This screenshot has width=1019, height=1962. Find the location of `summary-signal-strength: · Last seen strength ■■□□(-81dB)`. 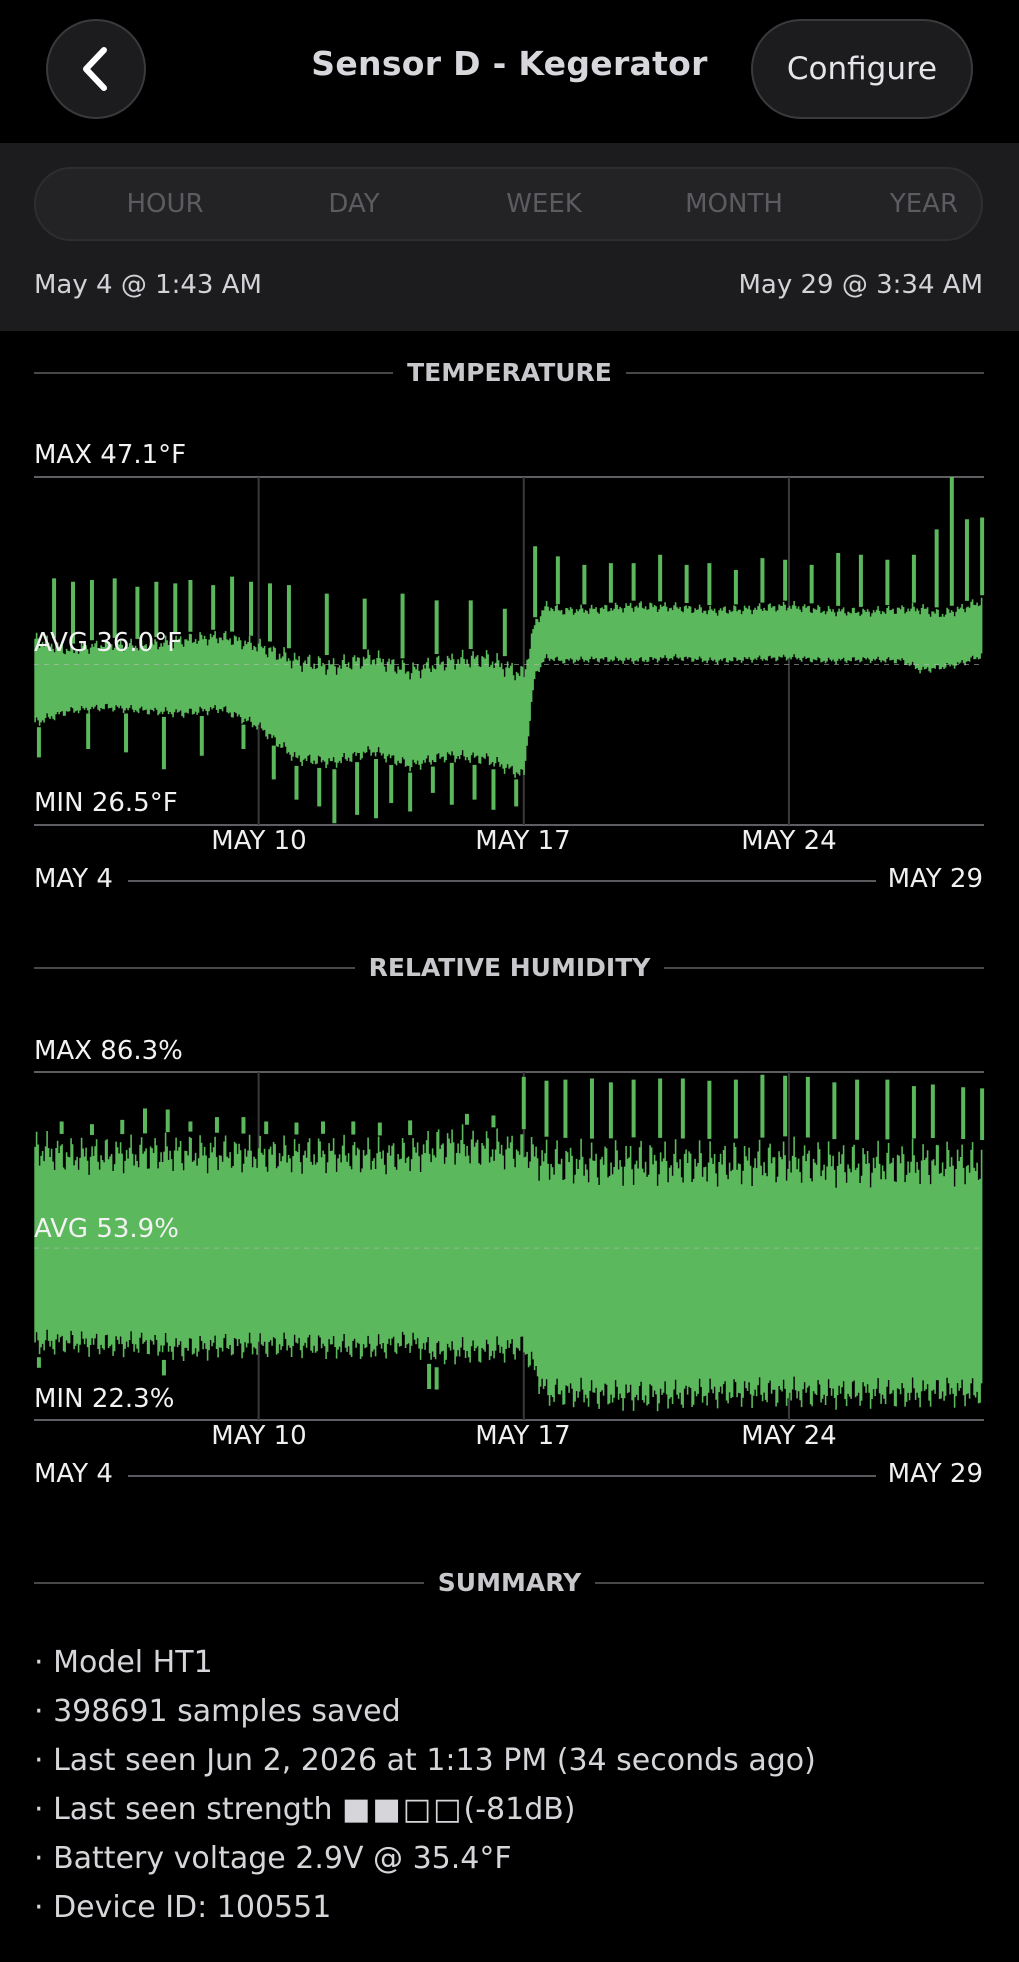

summary-signal-strength: · Last seen strength ■■□□(-81dB) is located at coordinates (509, 1809).